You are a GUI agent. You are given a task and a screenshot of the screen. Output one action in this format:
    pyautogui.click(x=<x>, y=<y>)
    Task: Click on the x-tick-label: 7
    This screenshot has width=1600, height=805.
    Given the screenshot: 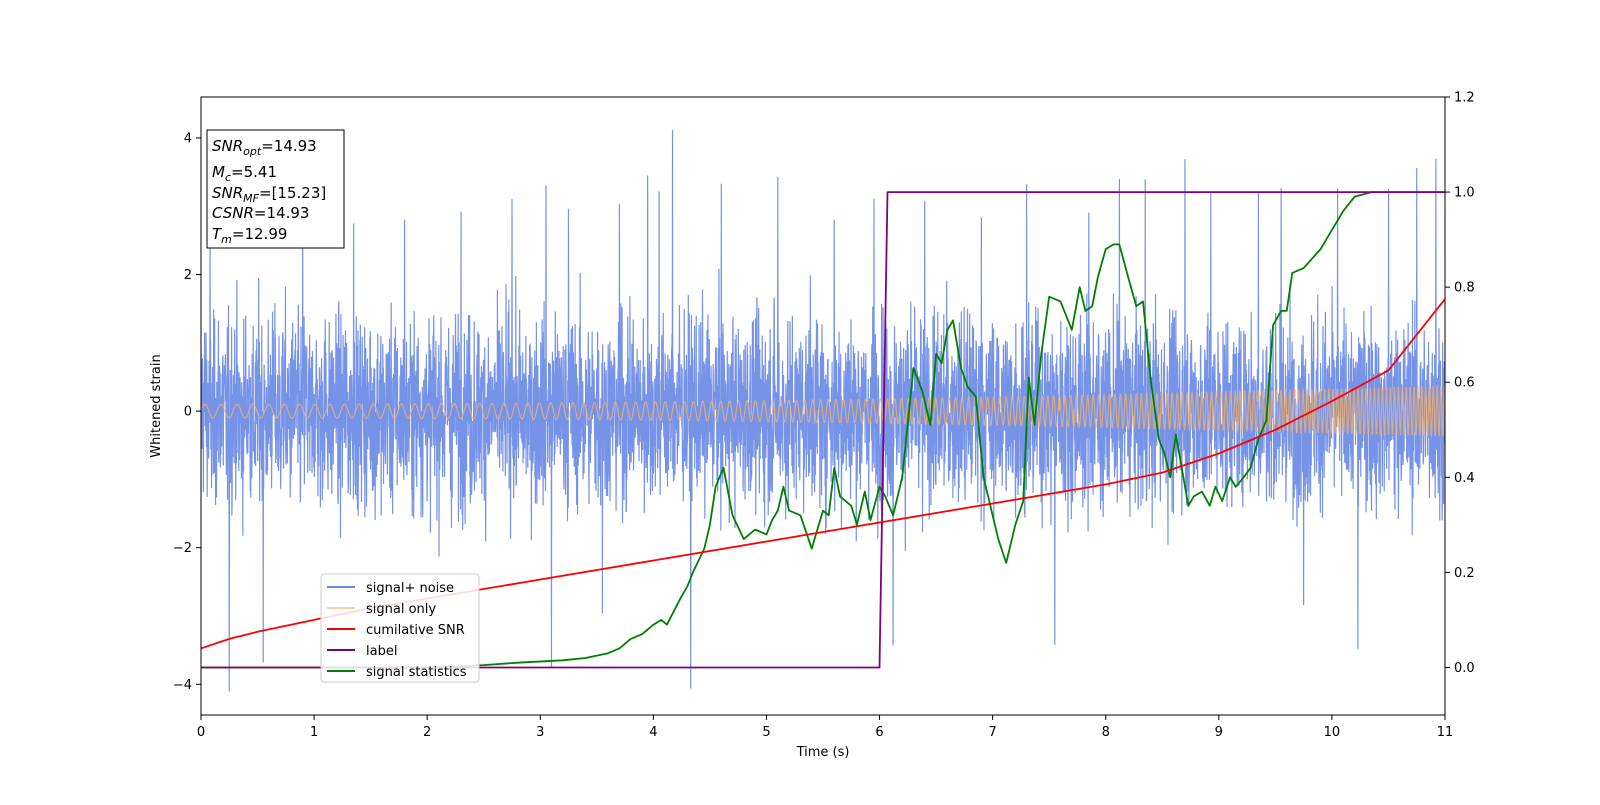 What is the action you would take?
    pyautogui.click(x=992, y=732)
    